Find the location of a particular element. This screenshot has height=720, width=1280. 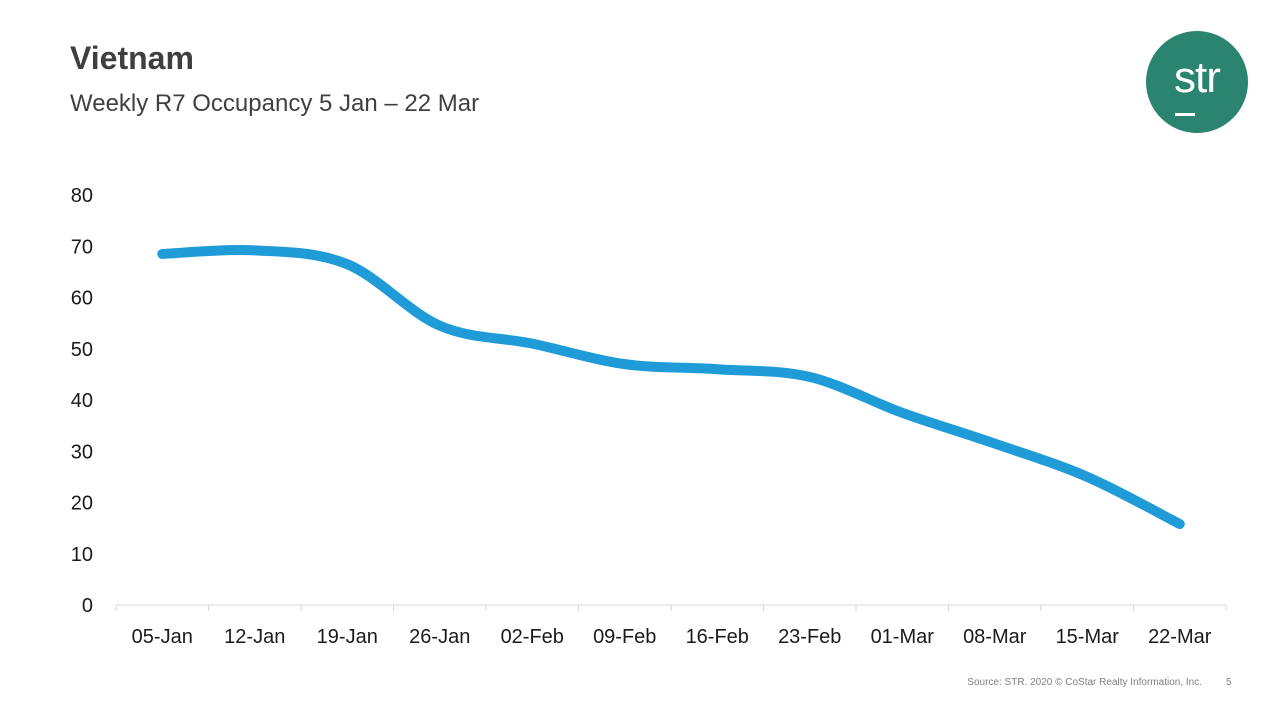

x-tick-label: 15-Mar is located at coordinates (1088, 637).